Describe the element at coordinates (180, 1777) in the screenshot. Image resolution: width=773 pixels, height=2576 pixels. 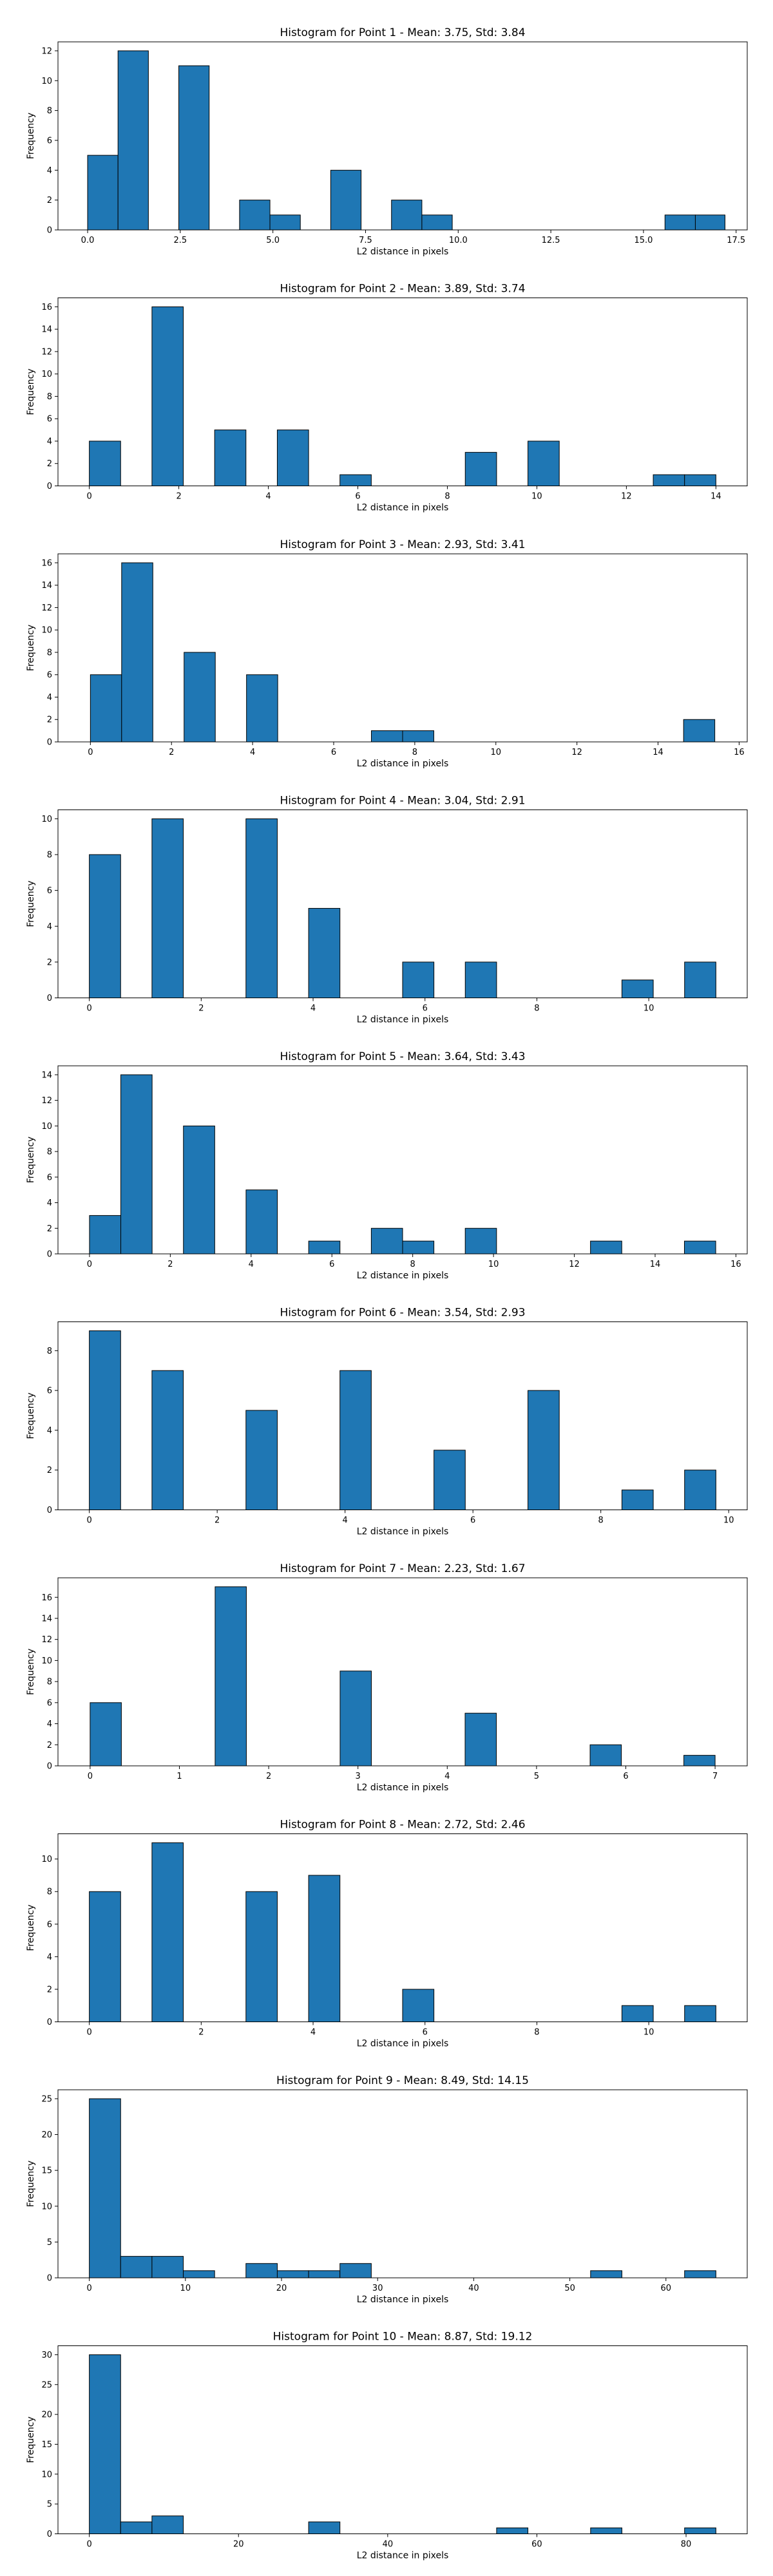
I see `x-tick-label: 1` at that location.